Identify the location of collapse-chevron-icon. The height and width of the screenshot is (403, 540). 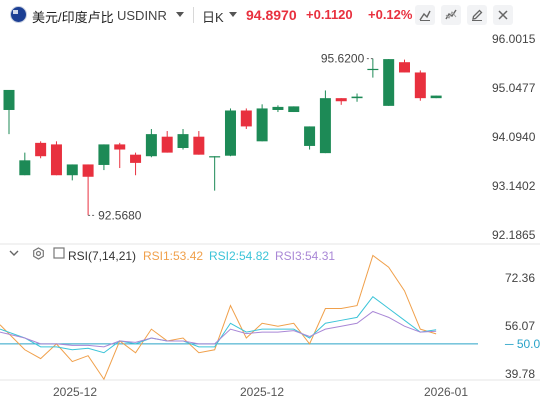
(14, 254).